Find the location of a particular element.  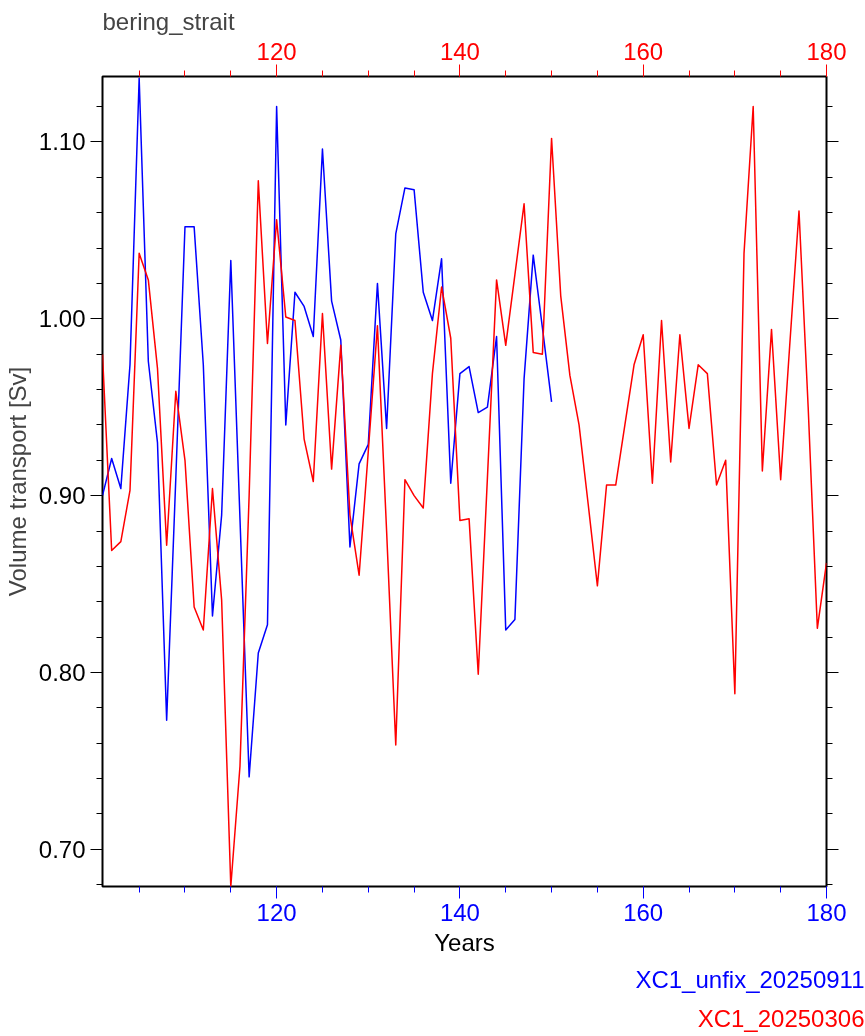

text: XC1_20250306 is located at coordinates (781, 1018).